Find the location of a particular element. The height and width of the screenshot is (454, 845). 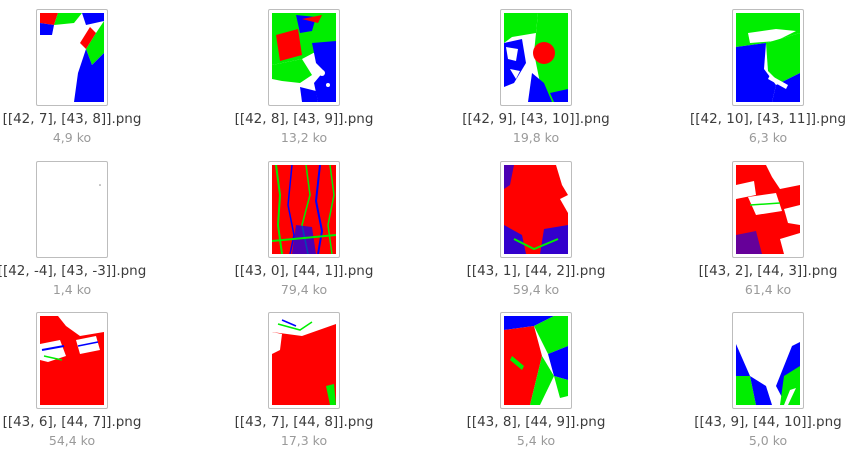

file-size: 5,0 ko is located at coordinates (768, 440).